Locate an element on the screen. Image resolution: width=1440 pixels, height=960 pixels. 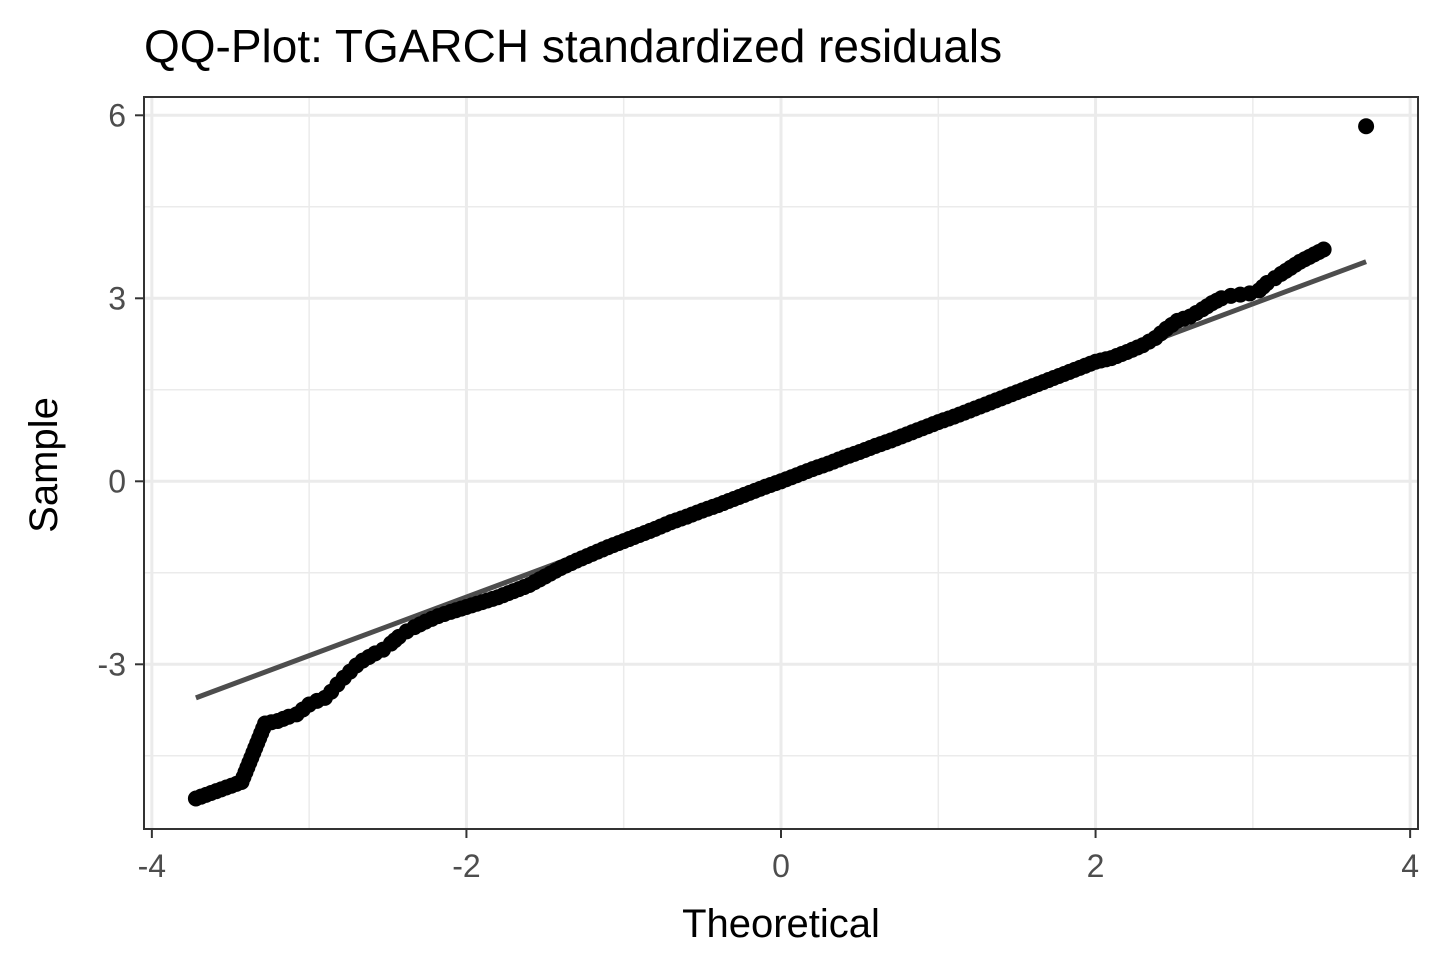
y-tick-label: -3 is located at coordinates (112, 664).